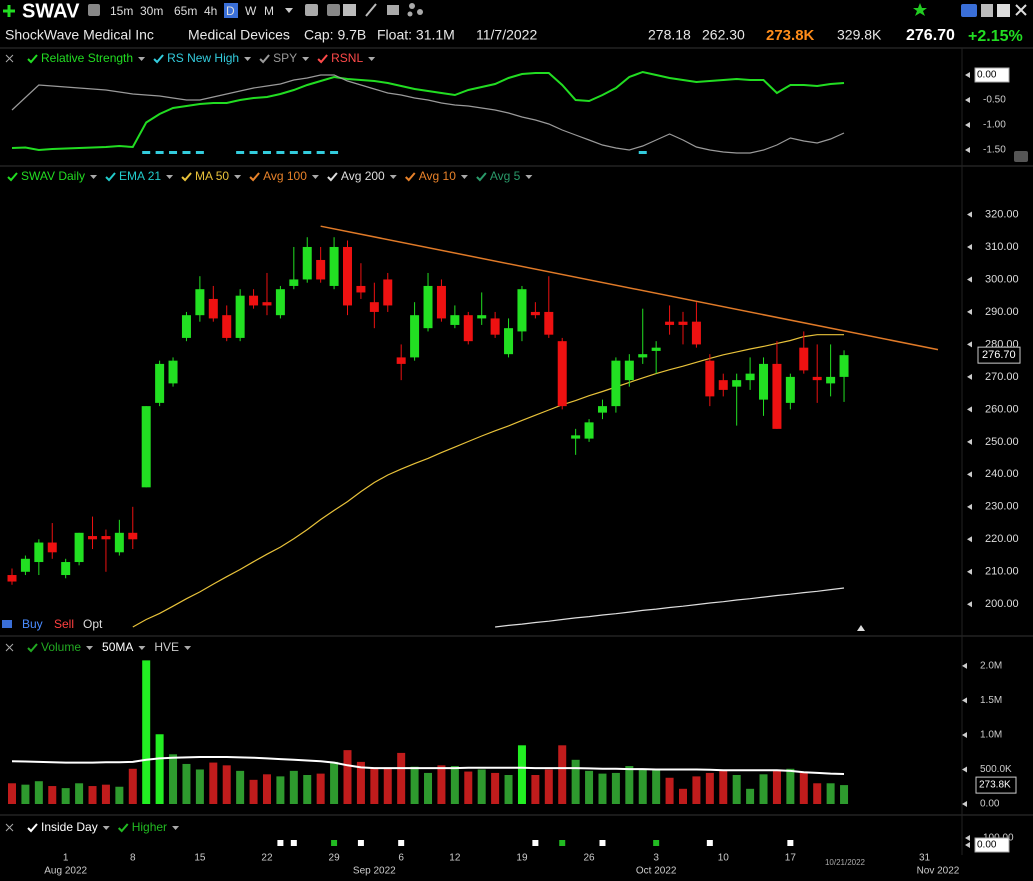 This screenshot has height=881, width=1033. What do you see at coordinates (861, 628) in the screenshot?
I see `scroll-marker` at bounding box center [861, 628].